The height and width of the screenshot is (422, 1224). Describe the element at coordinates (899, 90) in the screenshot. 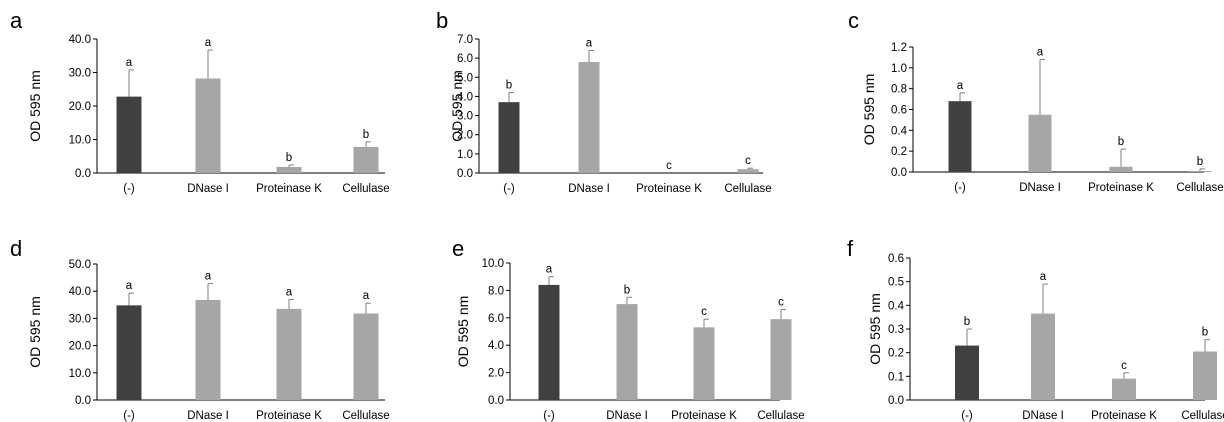

I see `y-tick-label: 0.8` at that location.